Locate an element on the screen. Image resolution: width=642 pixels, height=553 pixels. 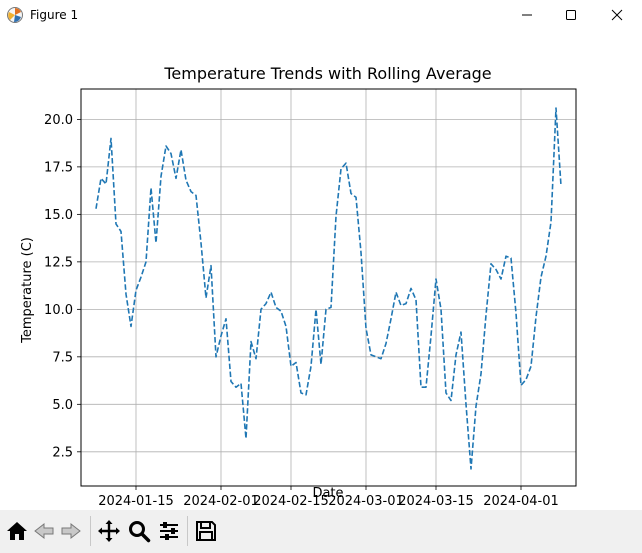
pan-button is located at coordinates (109, 531).